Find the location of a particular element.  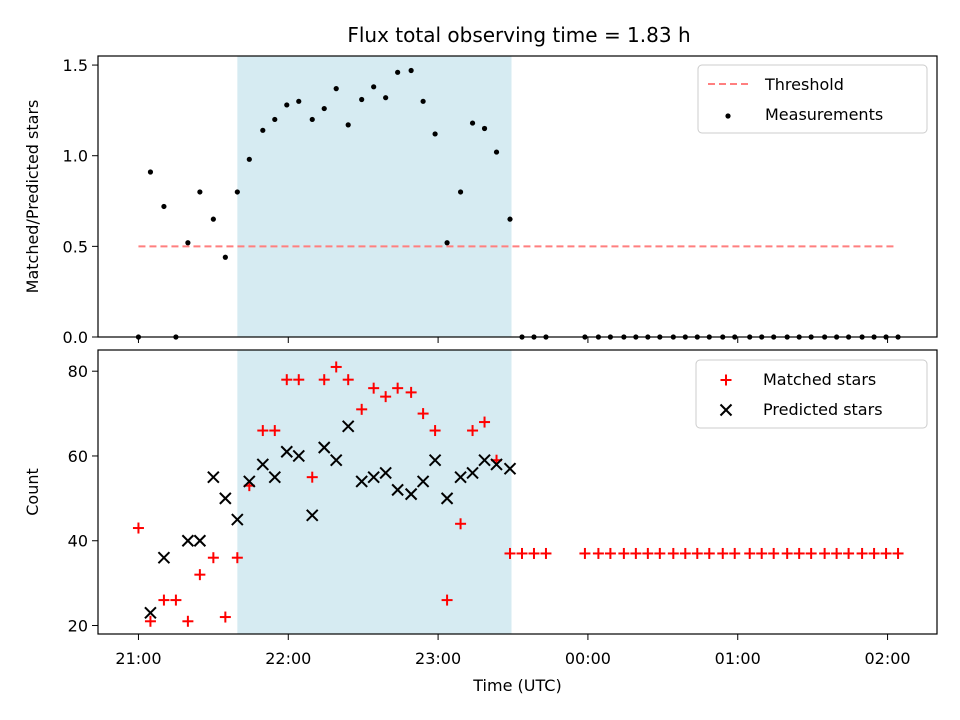

x-tick-label: 21:00 is located at coordinates (138, 658).